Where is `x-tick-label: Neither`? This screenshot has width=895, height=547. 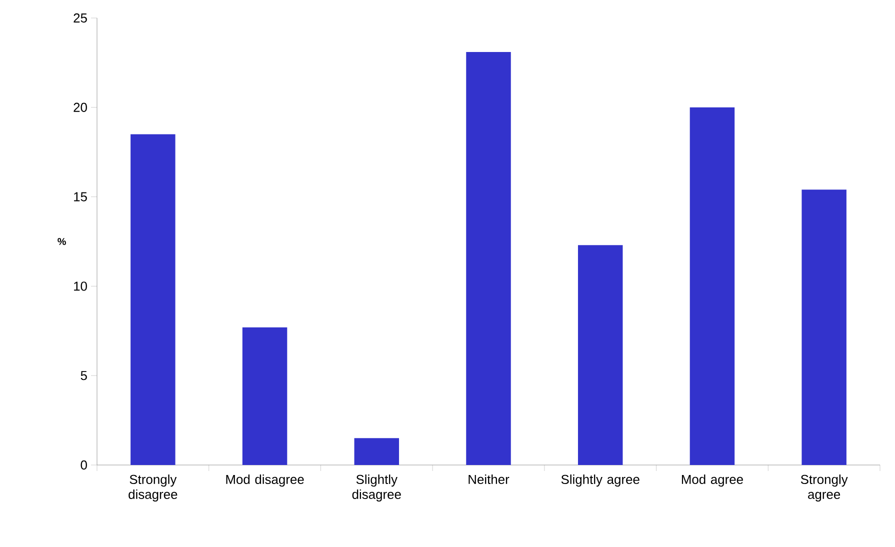
x-tick-label: Neither is located at coordinates (489, 479).